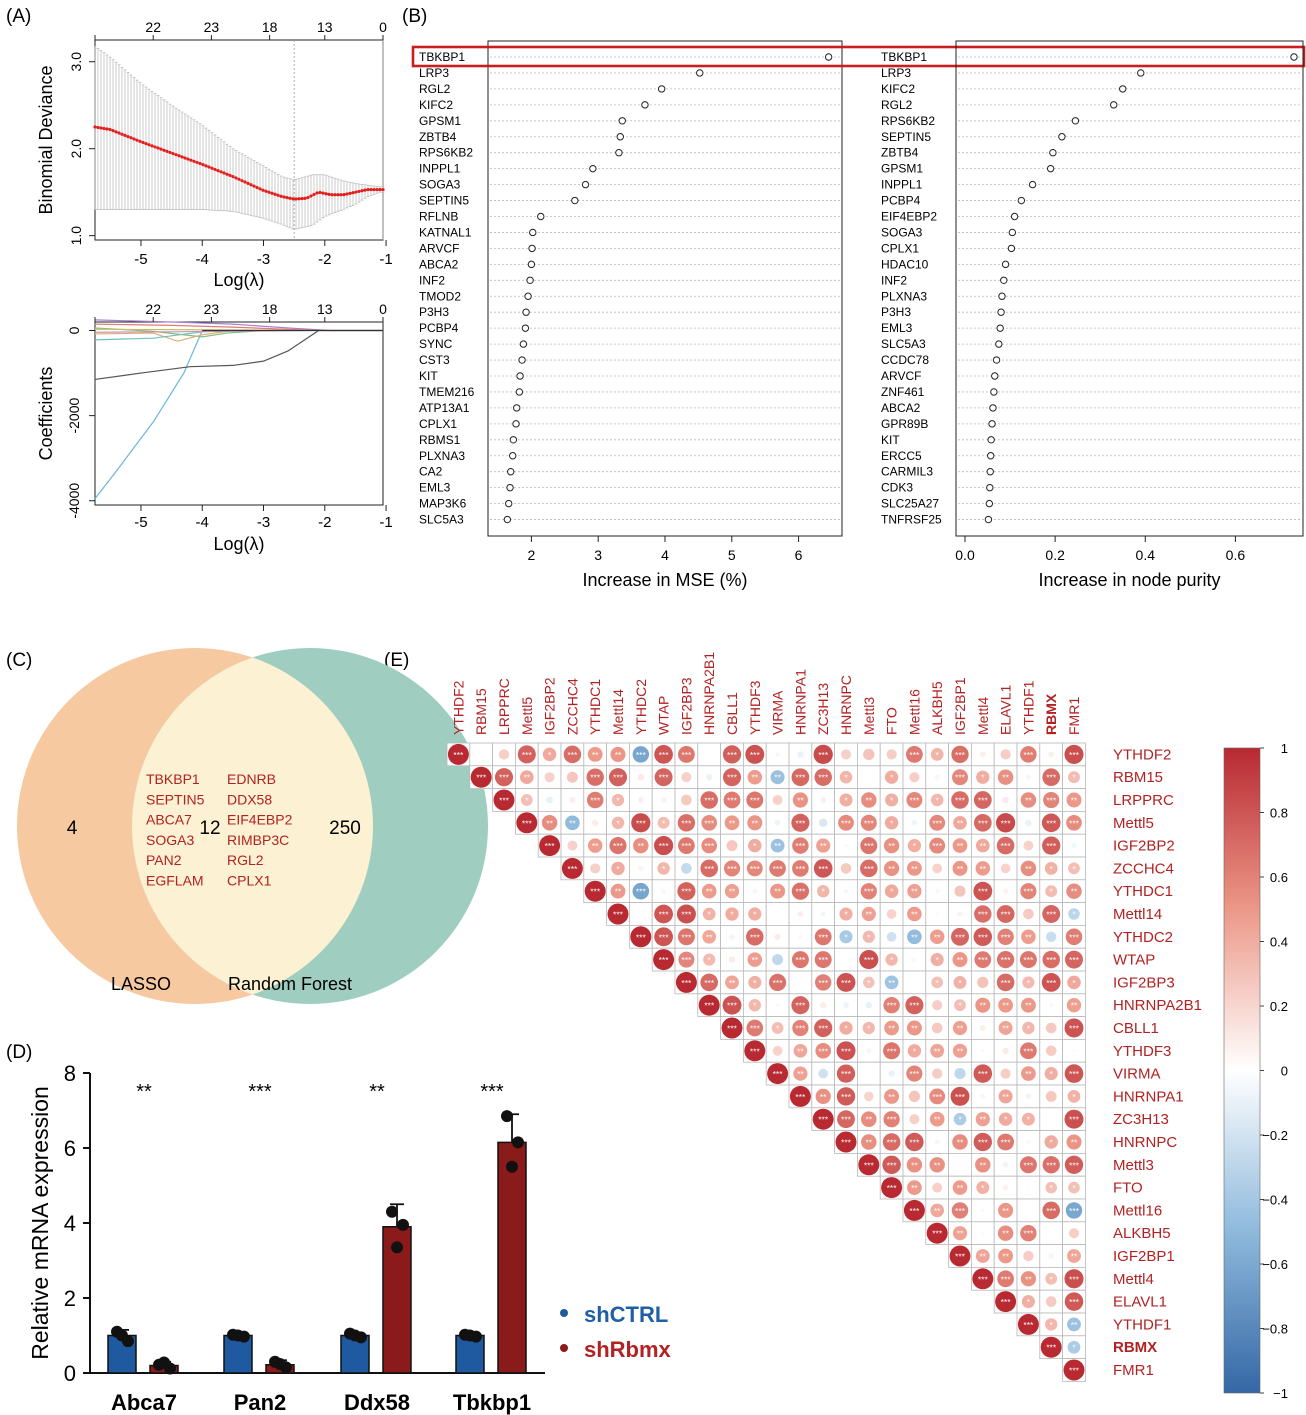 This screenshot has width=1306, height=1415. What do you see at coordinates (270, 309) in the screenshot?
I see `top-tick-label: 18` at bounding box center [270, 309].